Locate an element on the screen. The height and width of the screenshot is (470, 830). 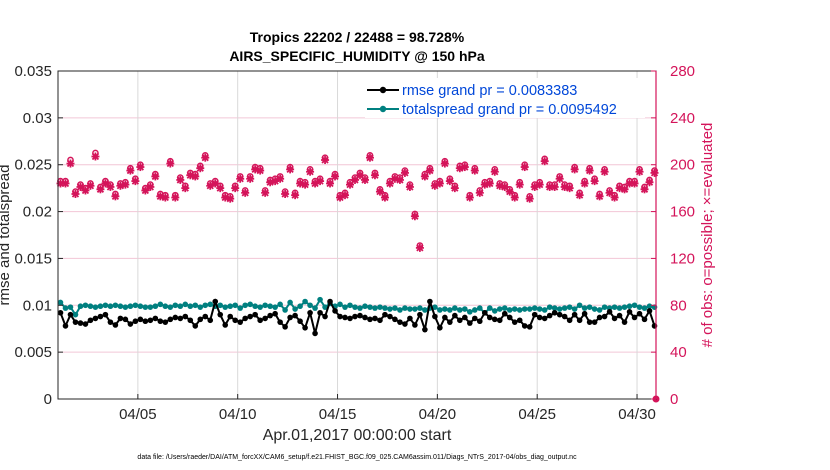
y-right-tick-label: 40 is located at coordinates (678, 352).